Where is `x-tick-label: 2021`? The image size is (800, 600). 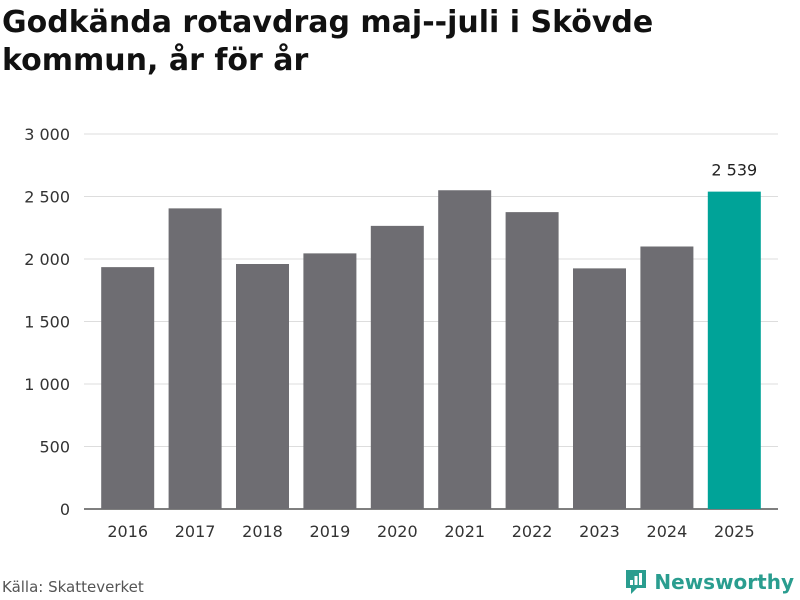
x-tick-label: 2021 is located at coordinates (464, 531).